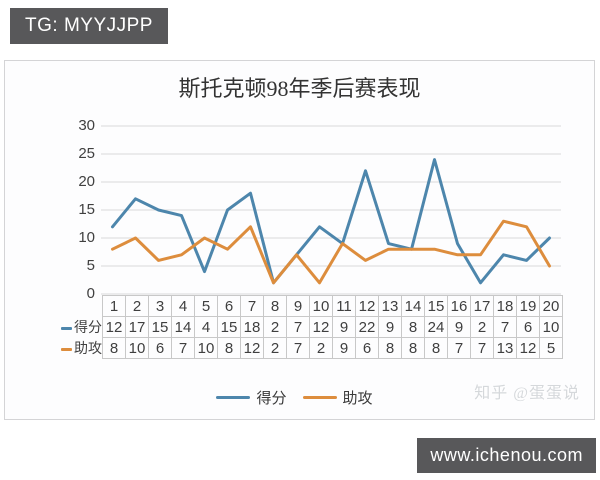 Image resolution: width=600 pixels, height=480 pixels. I want to click on row-label-0: 得分, so click(82, 327).